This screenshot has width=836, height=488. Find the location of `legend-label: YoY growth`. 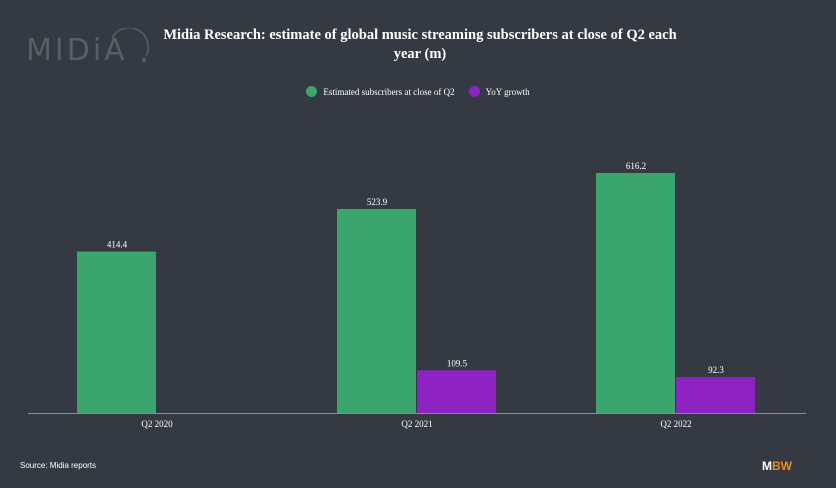

legend-label: YoY growth is located at coordinates (507, 91).